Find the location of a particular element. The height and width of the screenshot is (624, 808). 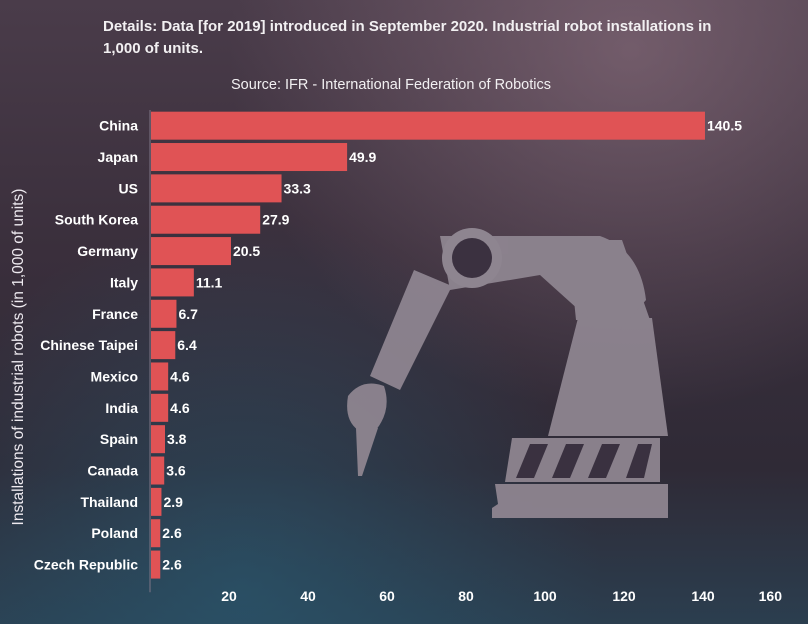

x-tick-label: 160 is located at coordinates (771, 596).